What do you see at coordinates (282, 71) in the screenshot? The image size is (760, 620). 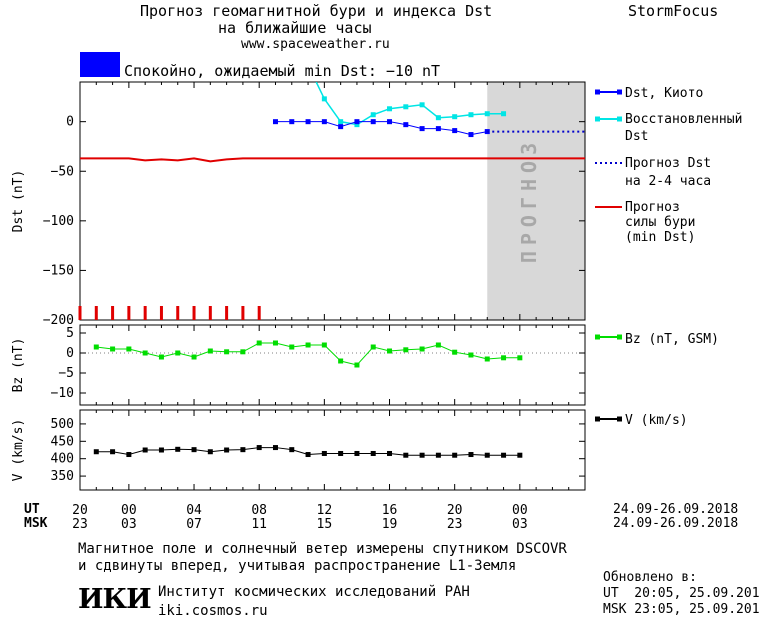 I see `status-text: Спокойно, ожидаемый min Dst: −10 nT` at bounding box center [282, 71].